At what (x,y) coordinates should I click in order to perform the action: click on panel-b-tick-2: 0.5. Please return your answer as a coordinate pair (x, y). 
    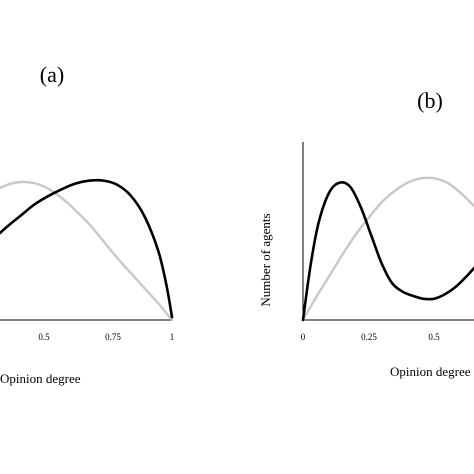
    Looking at the image, I should click on (434, 337).